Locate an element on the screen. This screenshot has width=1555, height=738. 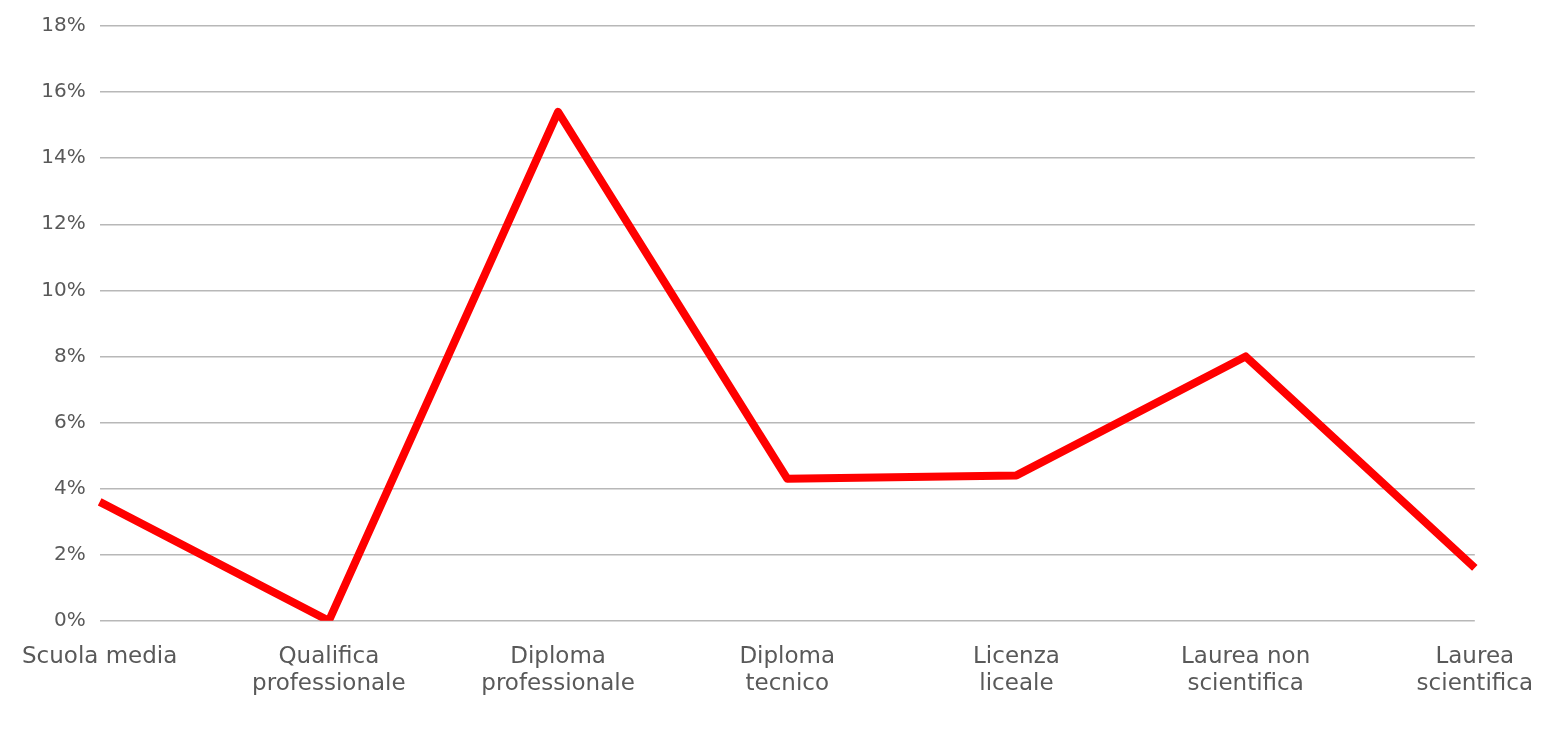
y-tick-label: 16% is located at coordinates (63, 90).